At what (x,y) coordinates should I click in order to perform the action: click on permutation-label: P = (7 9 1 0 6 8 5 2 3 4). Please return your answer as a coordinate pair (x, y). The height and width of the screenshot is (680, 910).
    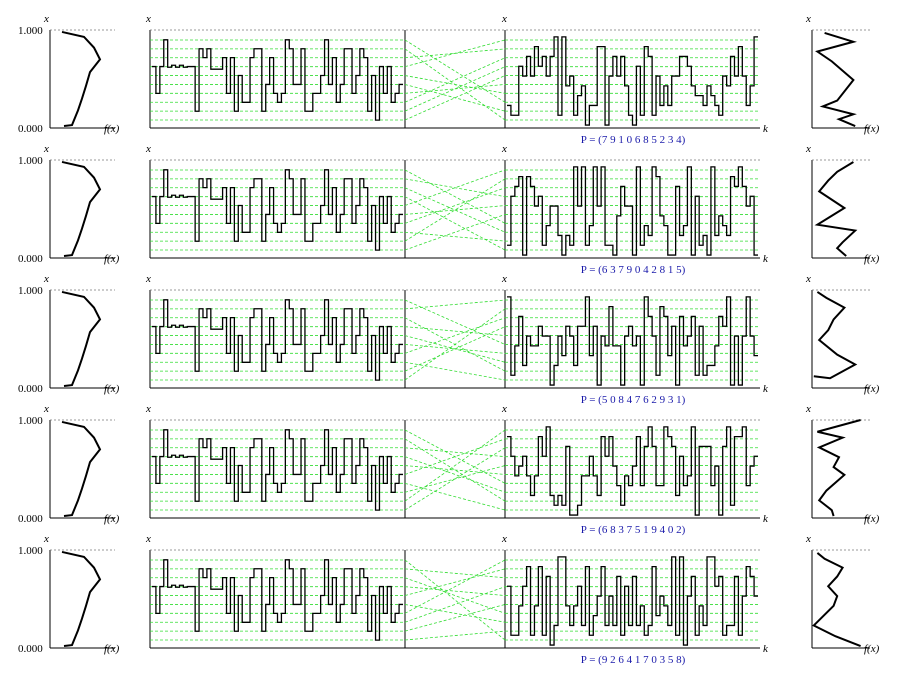
    Looking at the image, I should click on (633, 140).